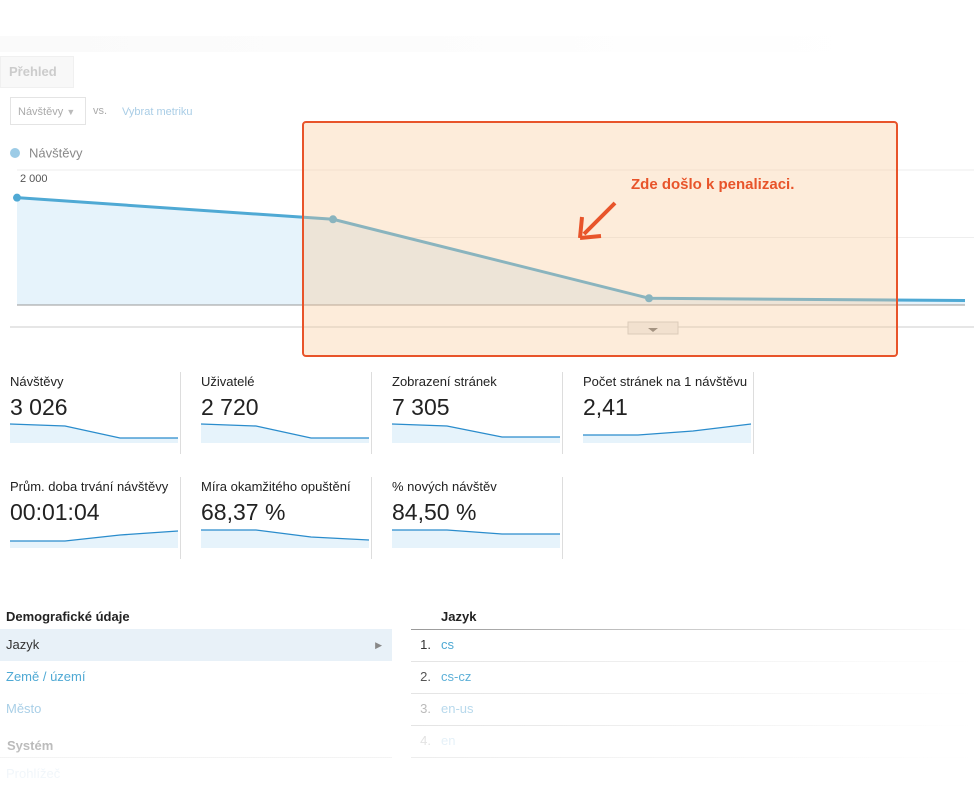 The width and height of the screenshot is (974, 812). Describe the element at coordinates (56, 152) in the screenshot. I see `legend-label: Návštěvy` at that location.